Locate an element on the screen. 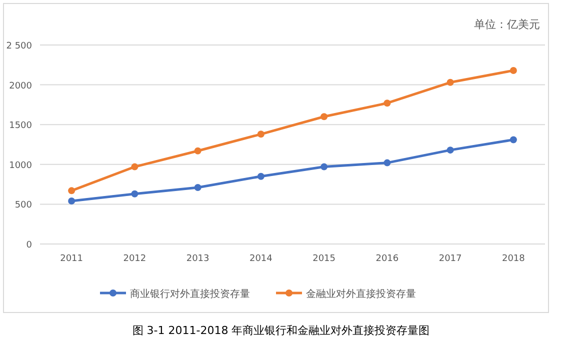  x-tick-label: 2016 is located at coordinates (387, 259).